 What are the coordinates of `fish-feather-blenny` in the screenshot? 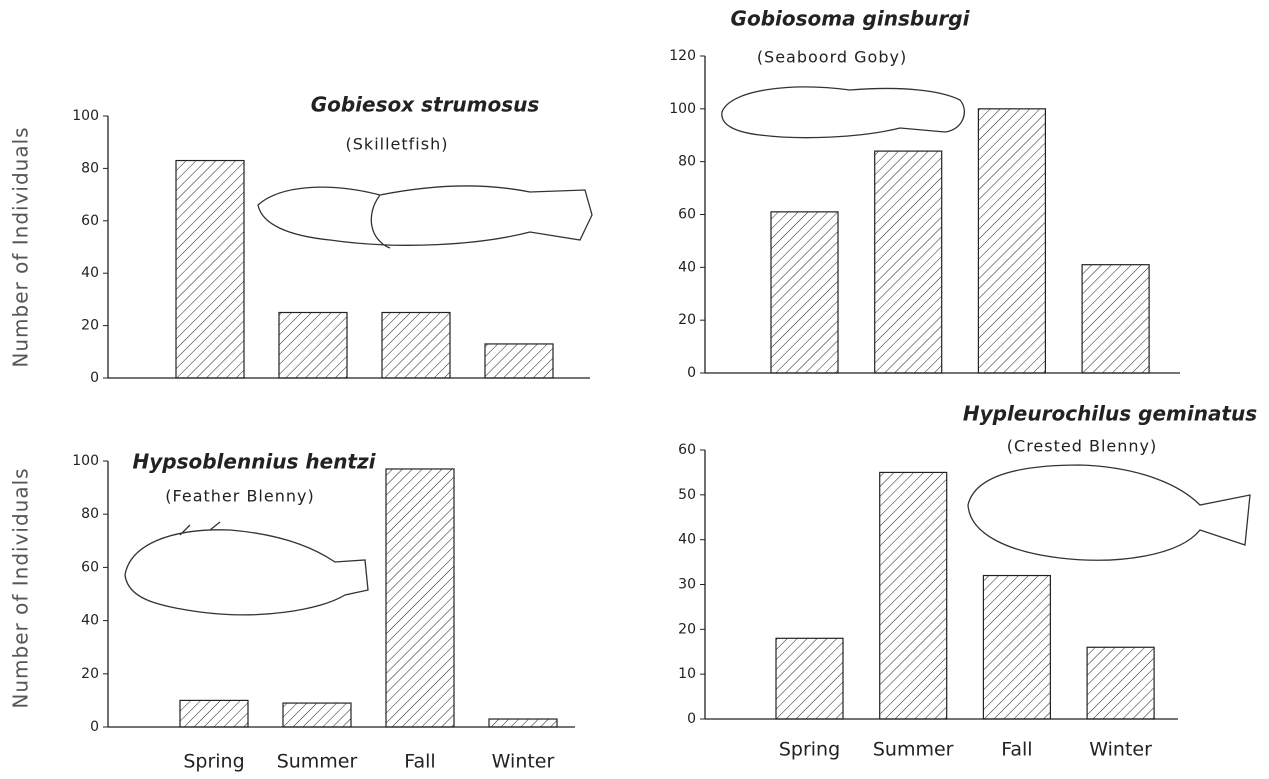 It's located at (246, 568).